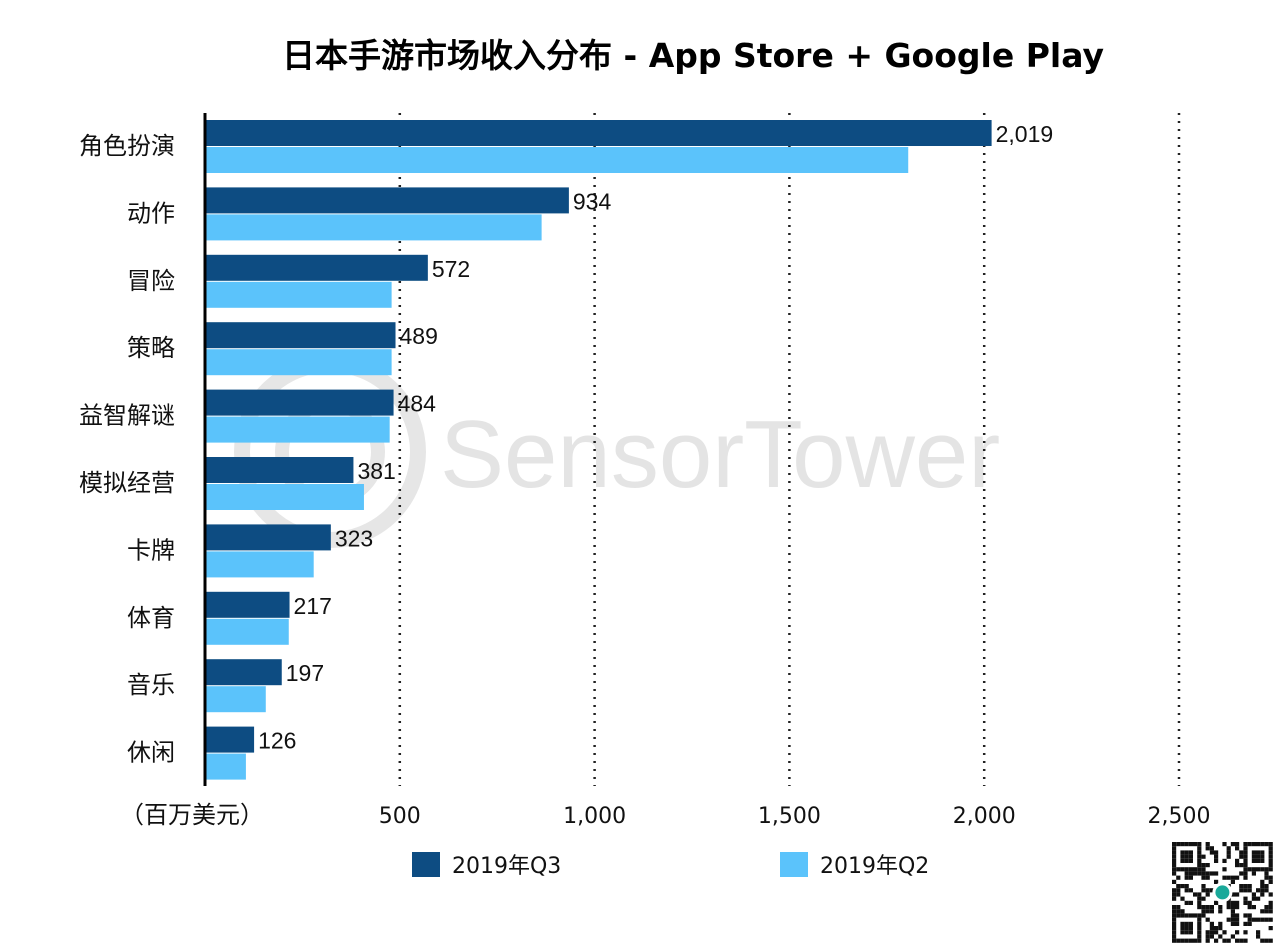 This screenshot has width=1280, height=947. What do you see at coordinates (984, 816) in the screenshot?
I see `x-tick-label: 2,000` at bounding box center [984, 816].